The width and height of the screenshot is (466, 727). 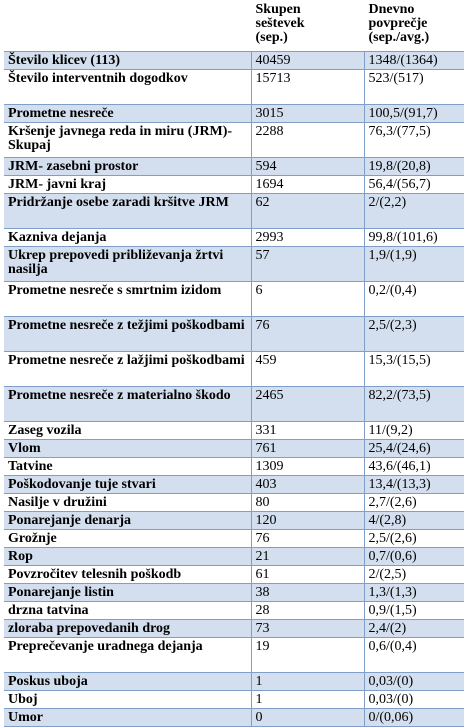 I want to click on table-row: Povzročitev telesnih poškodb 61 2/(2,5), so click(x=234, y=574).